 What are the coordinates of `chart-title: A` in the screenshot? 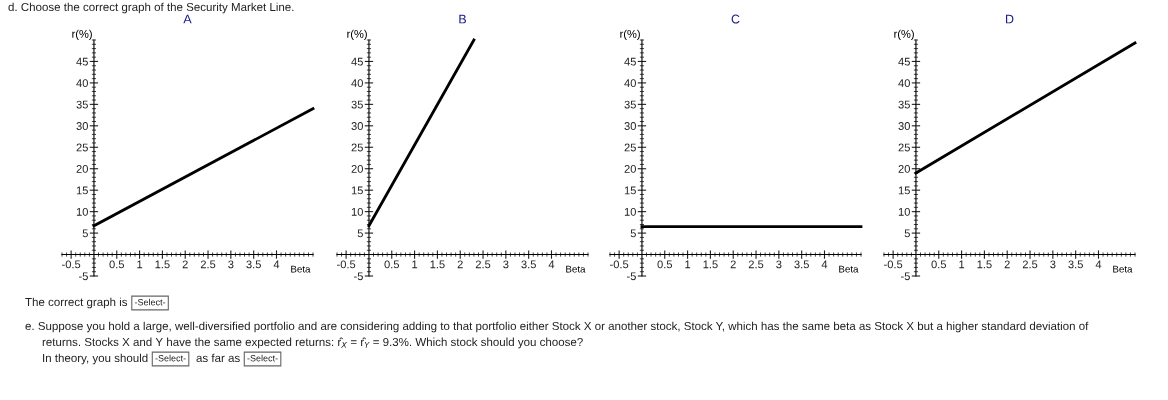 It's located at (187, 19).